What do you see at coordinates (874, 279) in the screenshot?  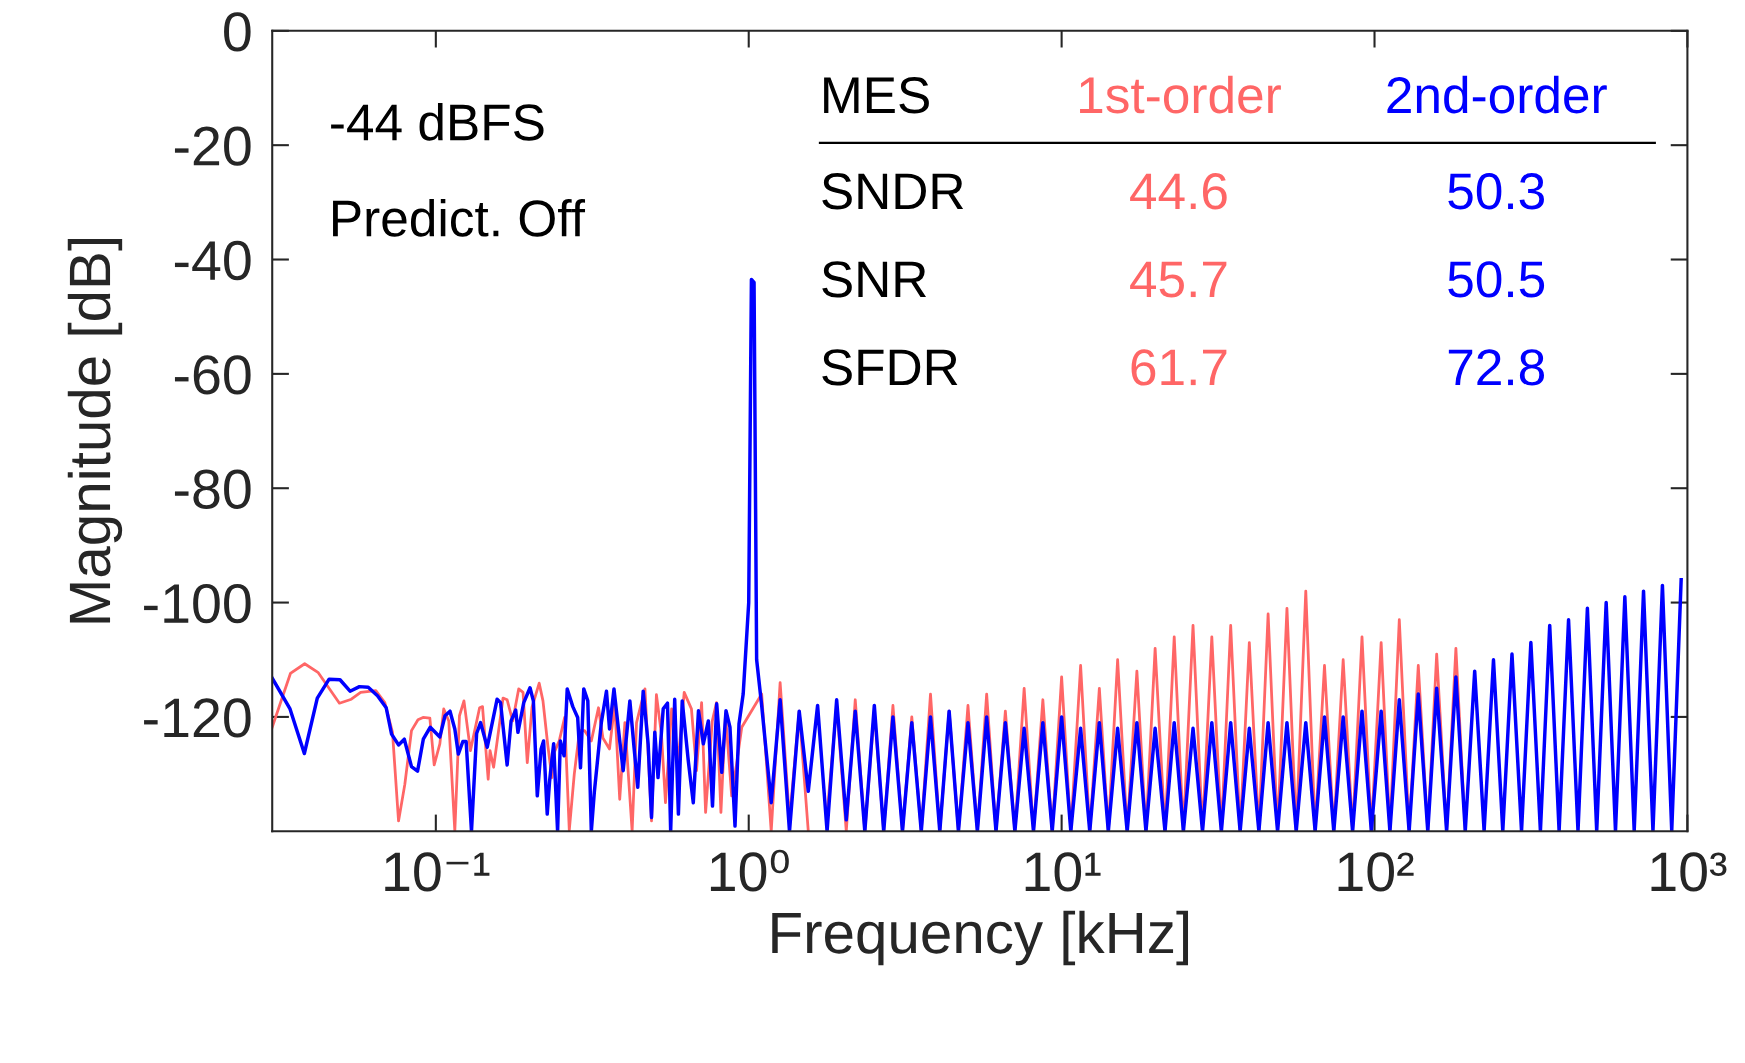 I see `annotation: SNR` at bounding box center [874, 279].